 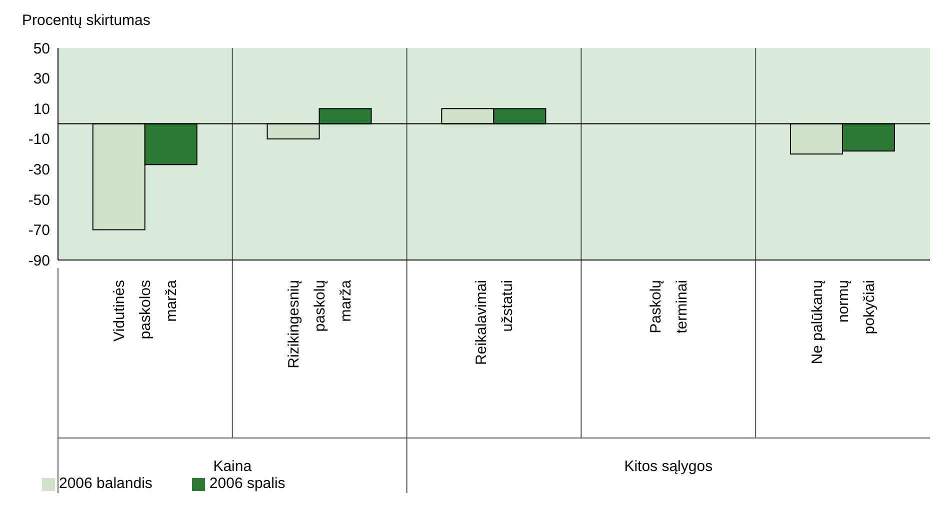 What do you see at coordinates (668, 307) in the screenshot?
I see `x-tick-label: Paskolų terminai` at bounding box center [668, 307].